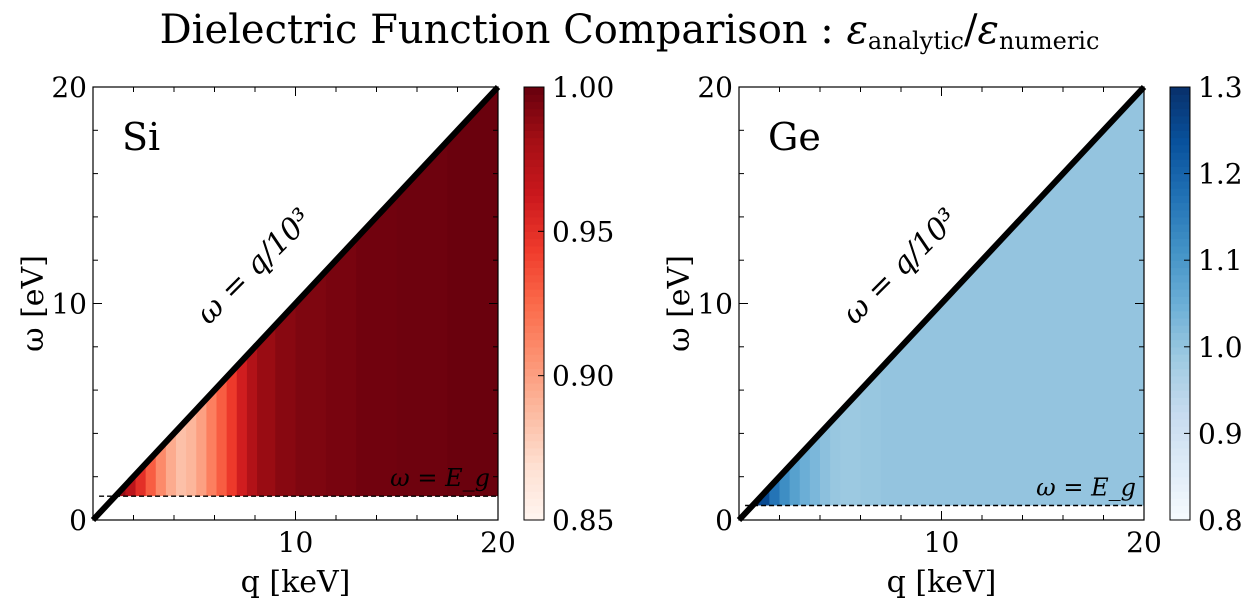 This screenshot has width=1259, height=599. Describe the element at coordinates (33, 303) in the screenshot. I see `y-axis-label: ω [eV]` at that location.